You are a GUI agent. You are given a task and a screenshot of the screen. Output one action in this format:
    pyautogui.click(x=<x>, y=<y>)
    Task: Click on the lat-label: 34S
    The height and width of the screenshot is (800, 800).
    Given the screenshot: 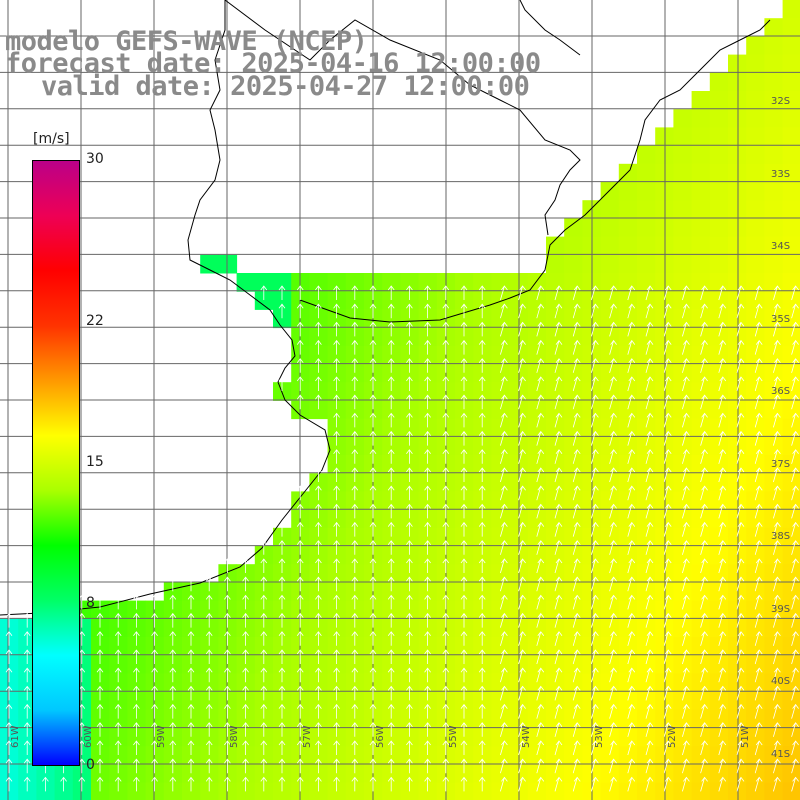 What is the action you would take?
    pyautogui.click(x=781, y=246)
    